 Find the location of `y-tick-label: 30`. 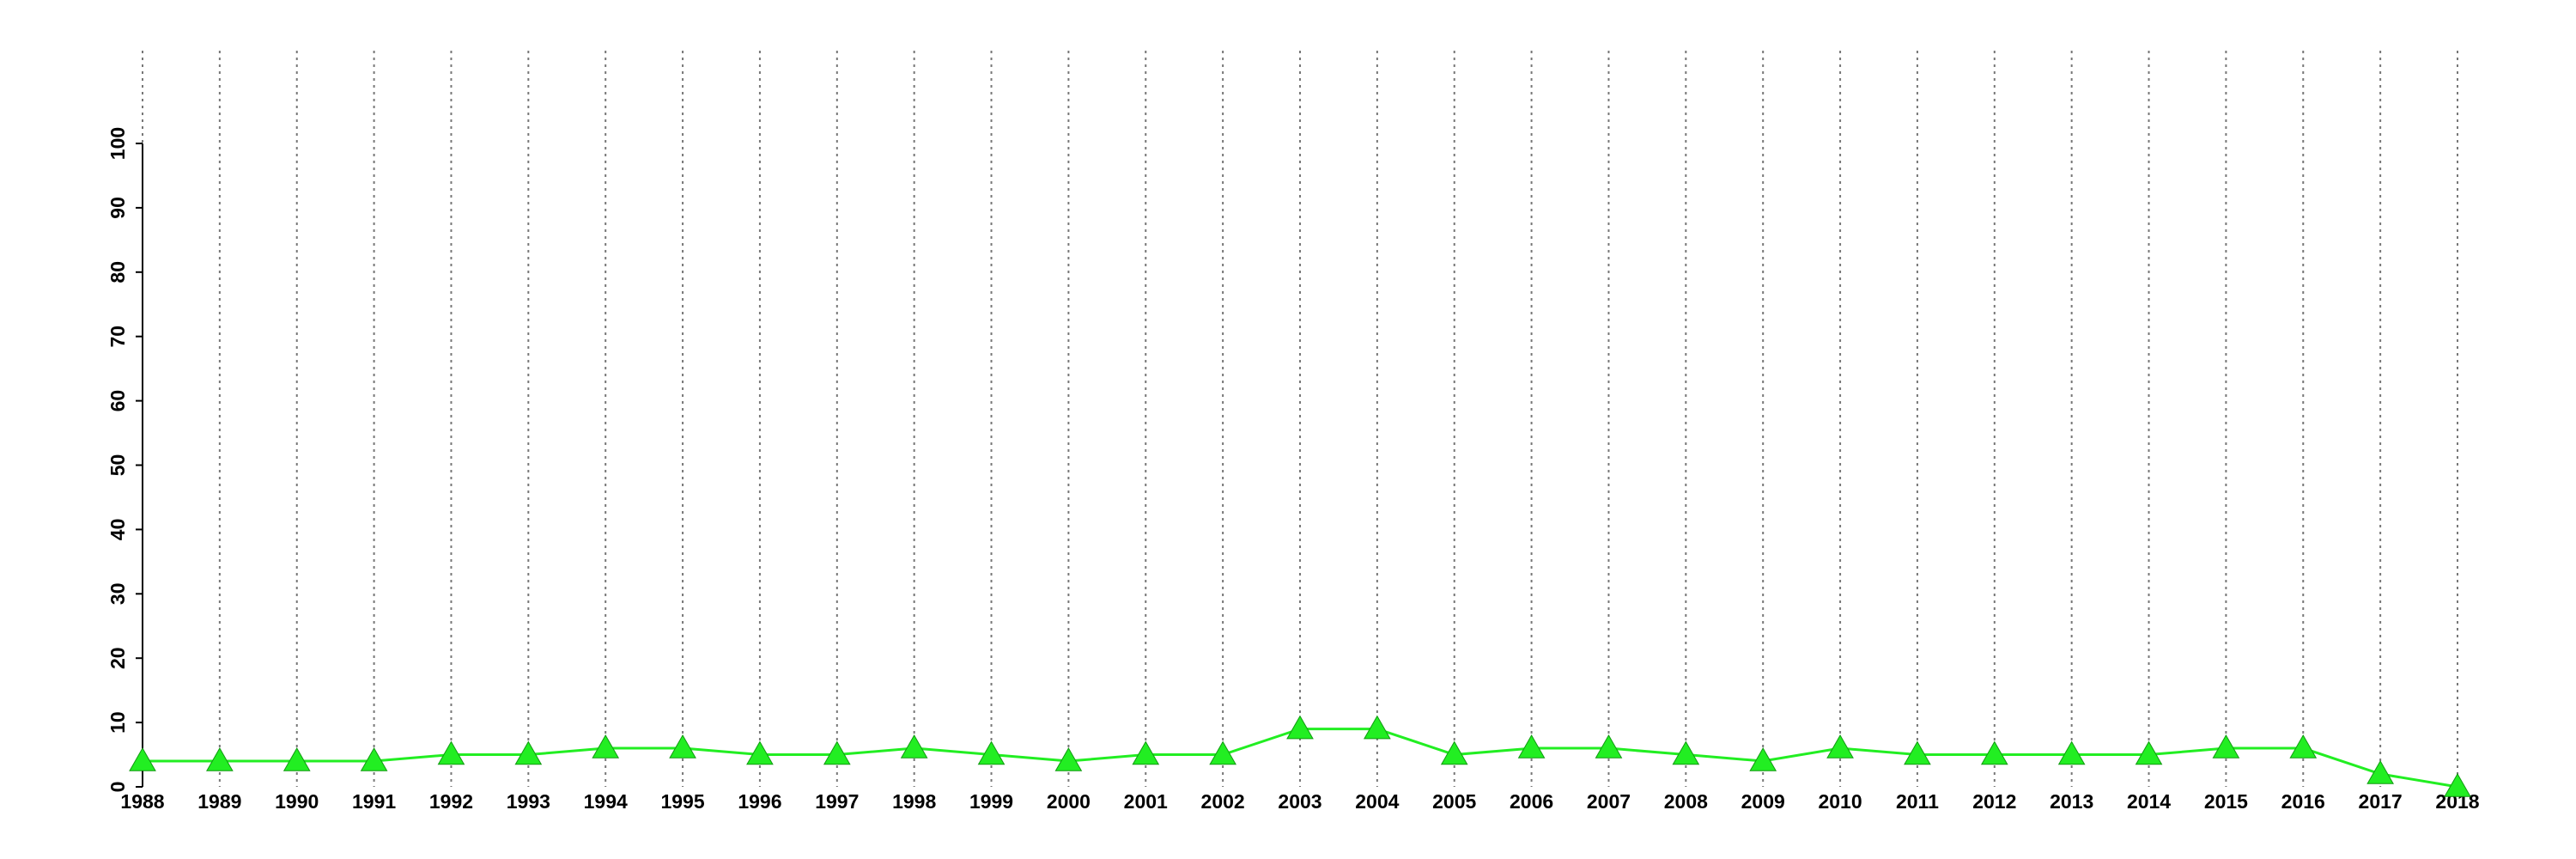

y-tick-label: 30 is located at coordinates (117, 595).